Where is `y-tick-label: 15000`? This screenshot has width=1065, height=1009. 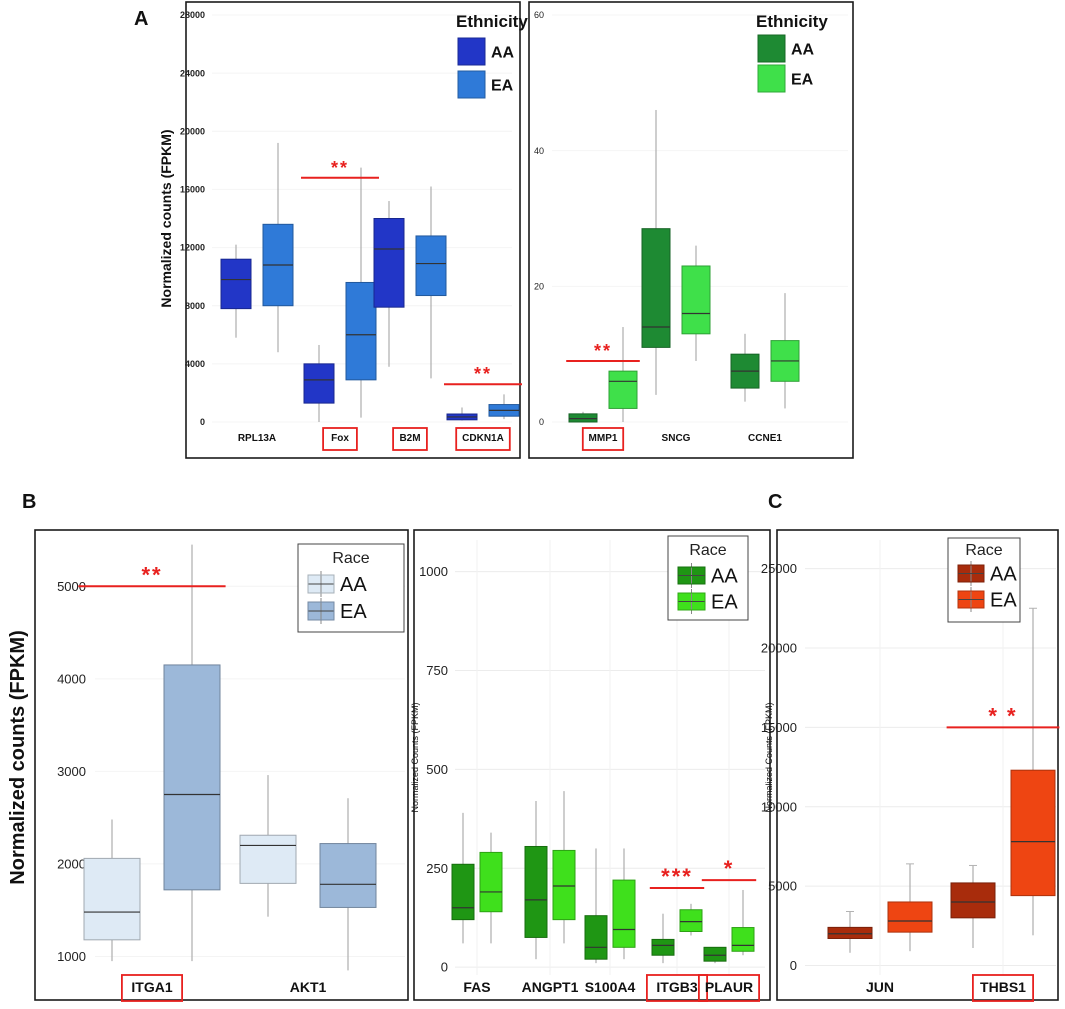
y-tick-label: 15000 is located at coordinates (779, 727).